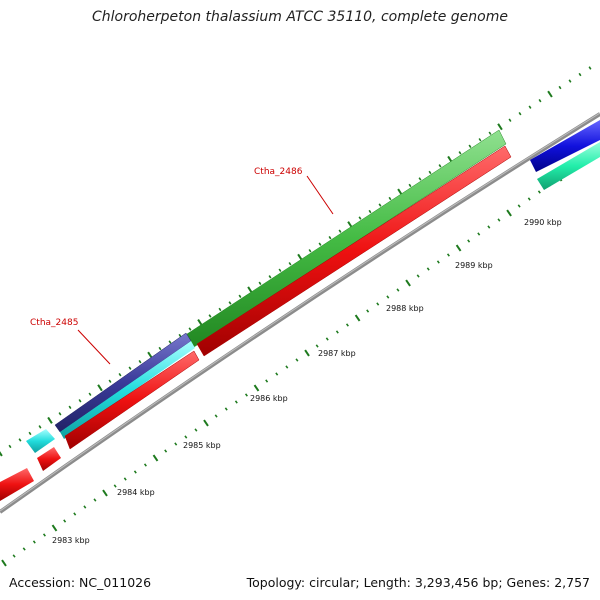 This screenshot has width=600, height=600. Describe the element at coordinates (568, 166) in the screenshot. I see `teal-feature` at that location.